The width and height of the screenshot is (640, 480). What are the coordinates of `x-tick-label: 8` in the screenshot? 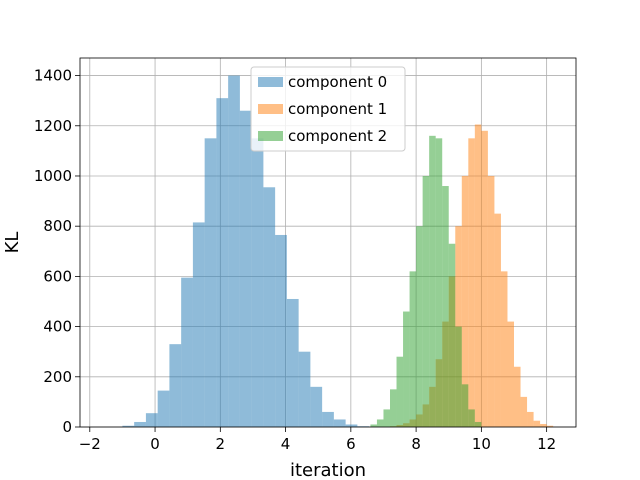 It's located at (416, 444).